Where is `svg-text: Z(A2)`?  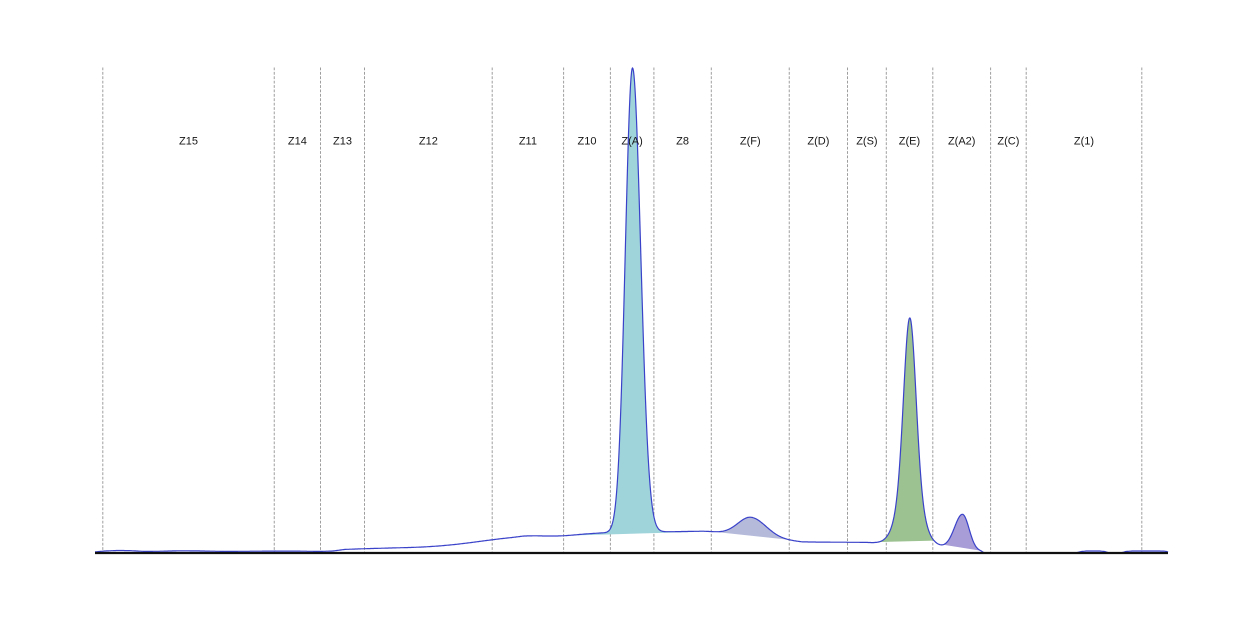 svg-text: Z(A2) is located at coordinates (962, 142).